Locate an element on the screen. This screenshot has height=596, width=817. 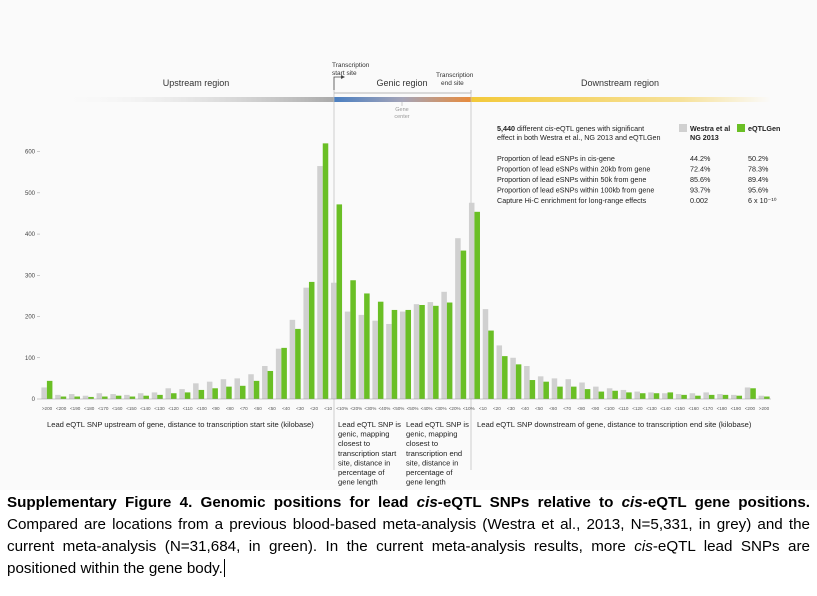
x-tick-label: <30% is located at coordinates (441, 408).